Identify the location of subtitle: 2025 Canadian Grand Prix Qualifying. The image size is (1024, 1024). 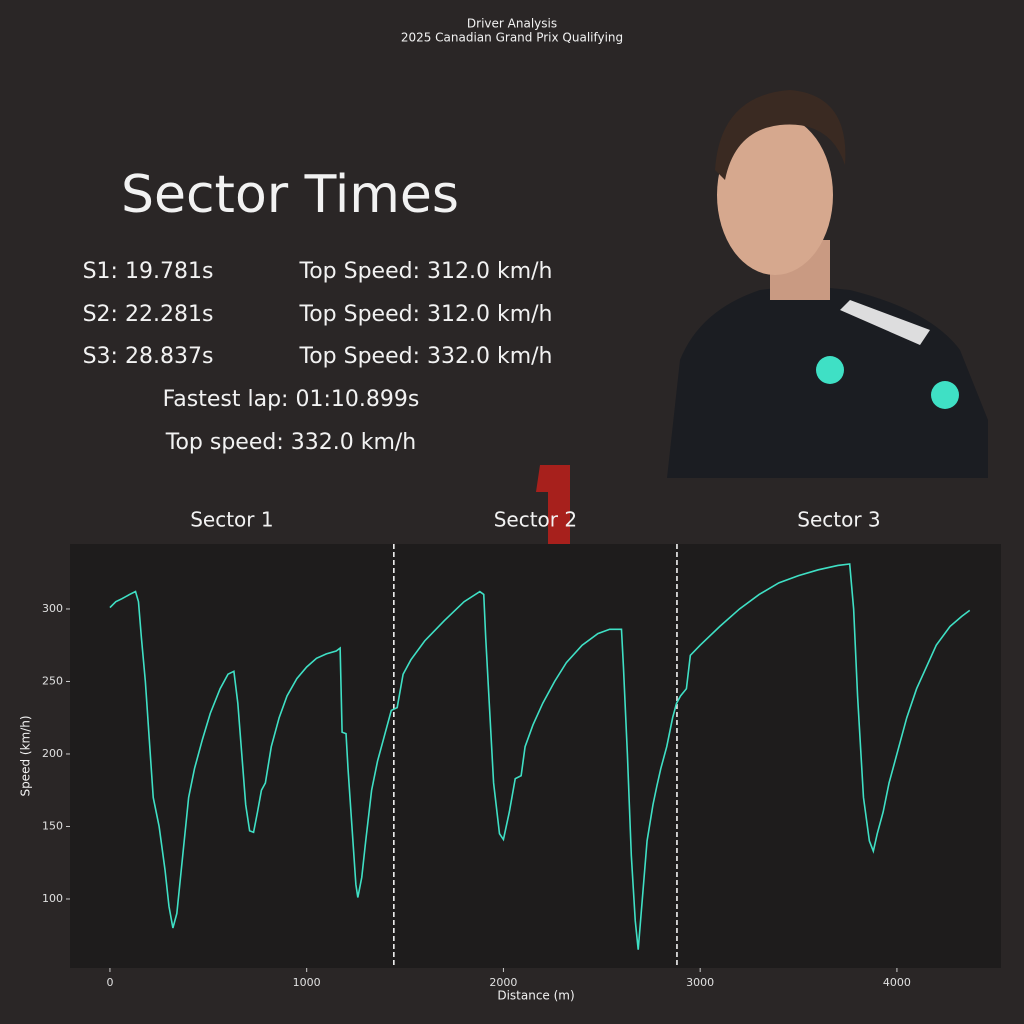
(512, 38).